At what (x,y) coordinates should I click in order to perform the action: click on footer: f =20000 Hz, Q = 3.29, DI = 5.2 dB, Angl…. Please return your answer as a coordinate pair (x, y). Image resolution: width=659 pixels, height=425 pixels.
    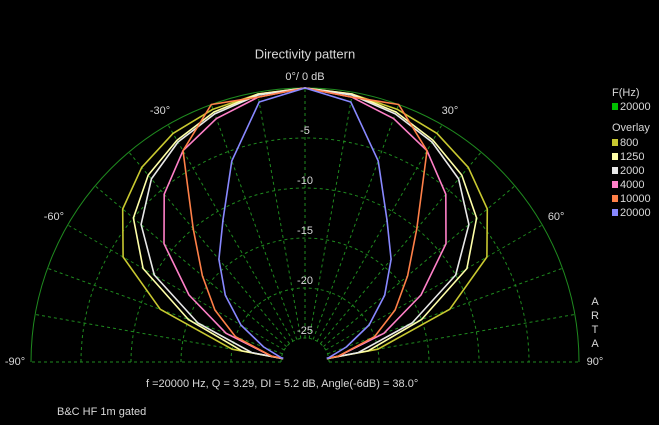
    Looking at the image, I should click on (282, 384).